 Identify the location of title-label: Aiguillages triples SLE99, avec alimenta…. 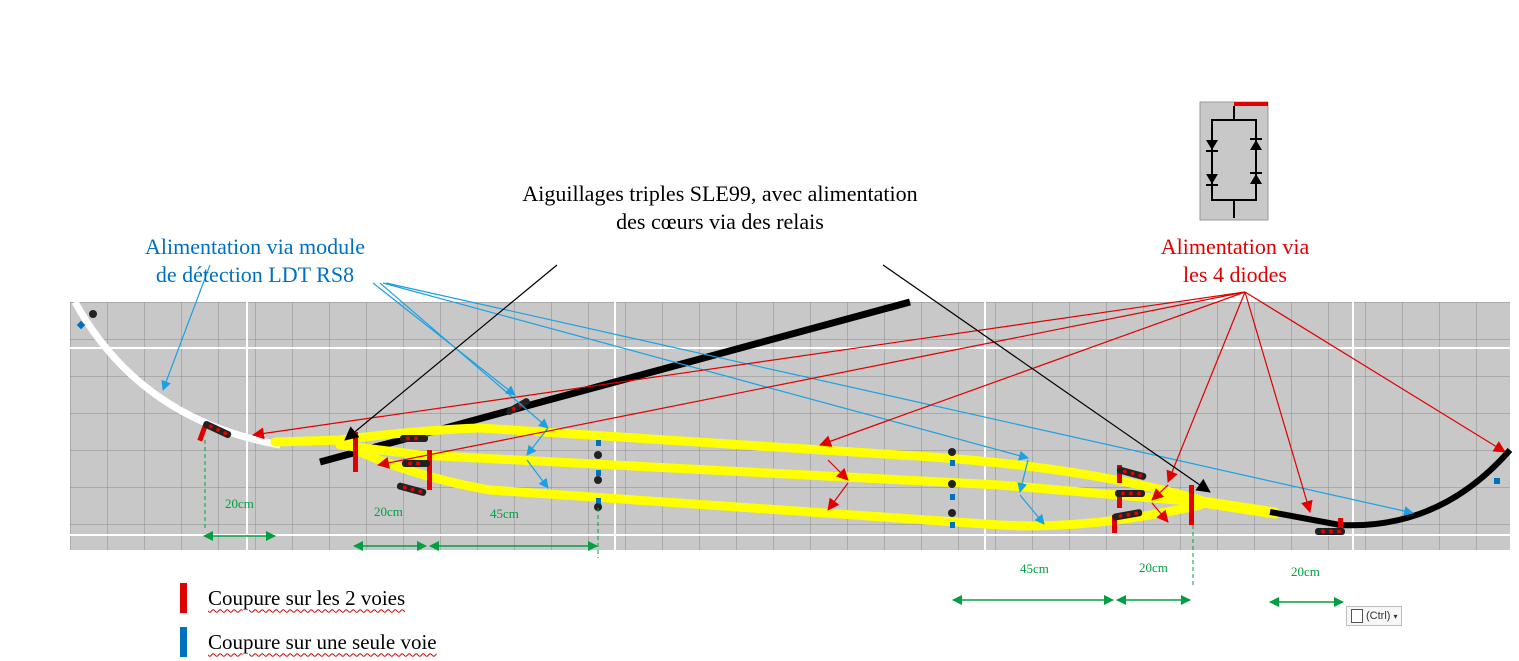
(720, 208).